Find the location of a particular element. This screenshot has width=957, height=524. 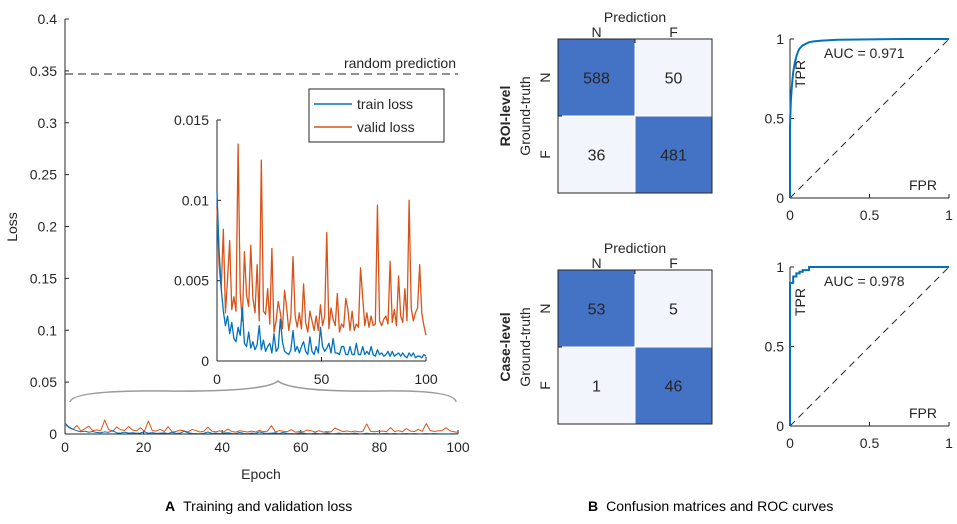

caption-b: B Confusion matrices and ROC curves is located at coordinates (710, 506).